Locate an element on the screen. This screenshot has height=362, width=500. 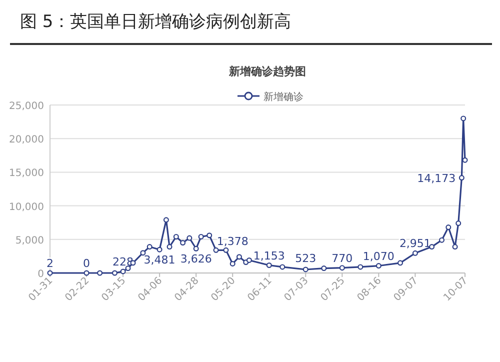
y-tick-label: 15,000 is located at coordinates (26, 174).